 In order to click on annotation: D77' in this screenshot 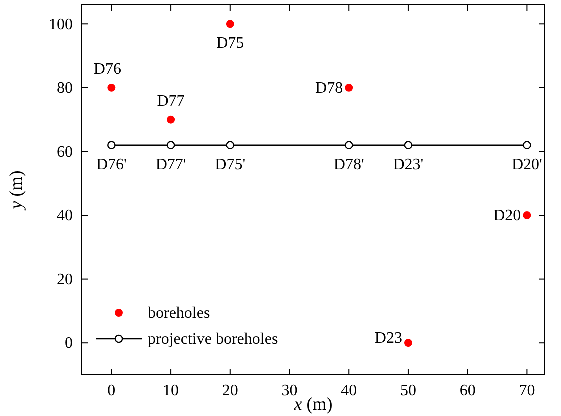, I will do `click(171, 165)`.